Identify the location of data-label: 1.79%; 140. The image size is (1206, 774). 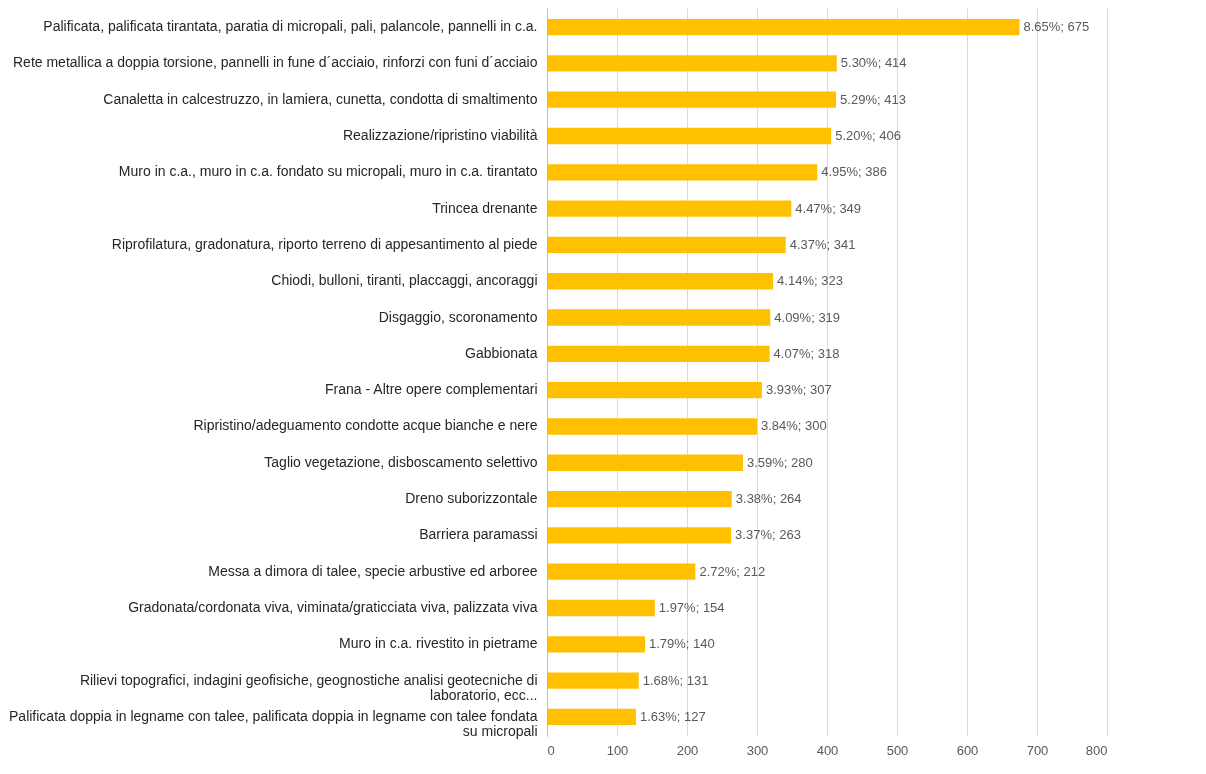
(682, 644).